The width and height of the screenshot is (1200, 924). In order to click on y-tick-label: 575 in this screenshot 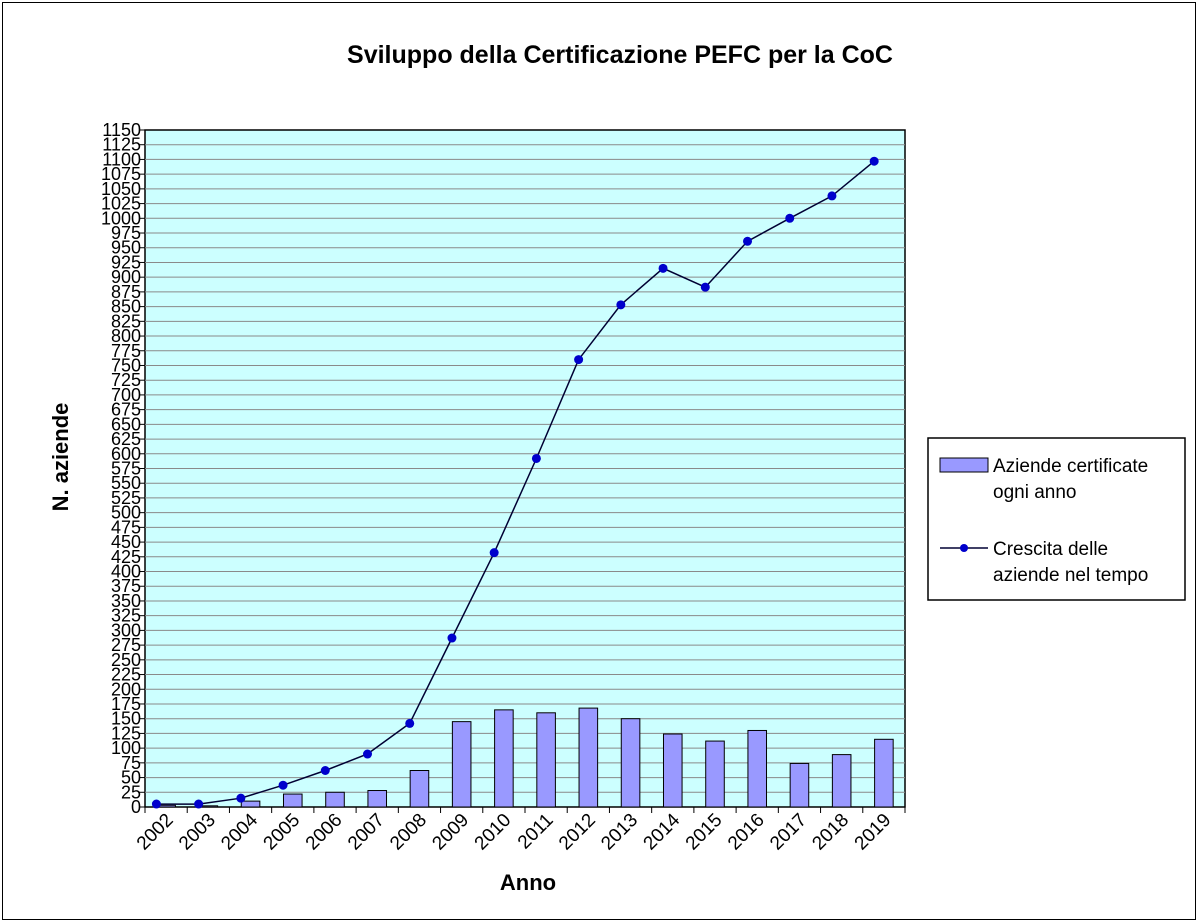, I will do `click(126, 469)`.